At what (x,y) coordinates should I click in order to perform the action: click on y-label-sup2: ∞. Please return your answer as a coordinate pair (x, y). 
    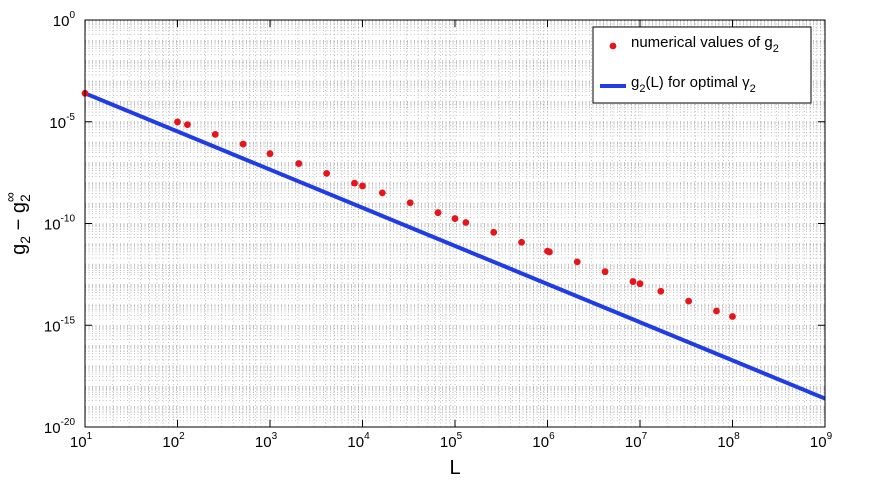
    Looking at the image, I should click on (10, 197).